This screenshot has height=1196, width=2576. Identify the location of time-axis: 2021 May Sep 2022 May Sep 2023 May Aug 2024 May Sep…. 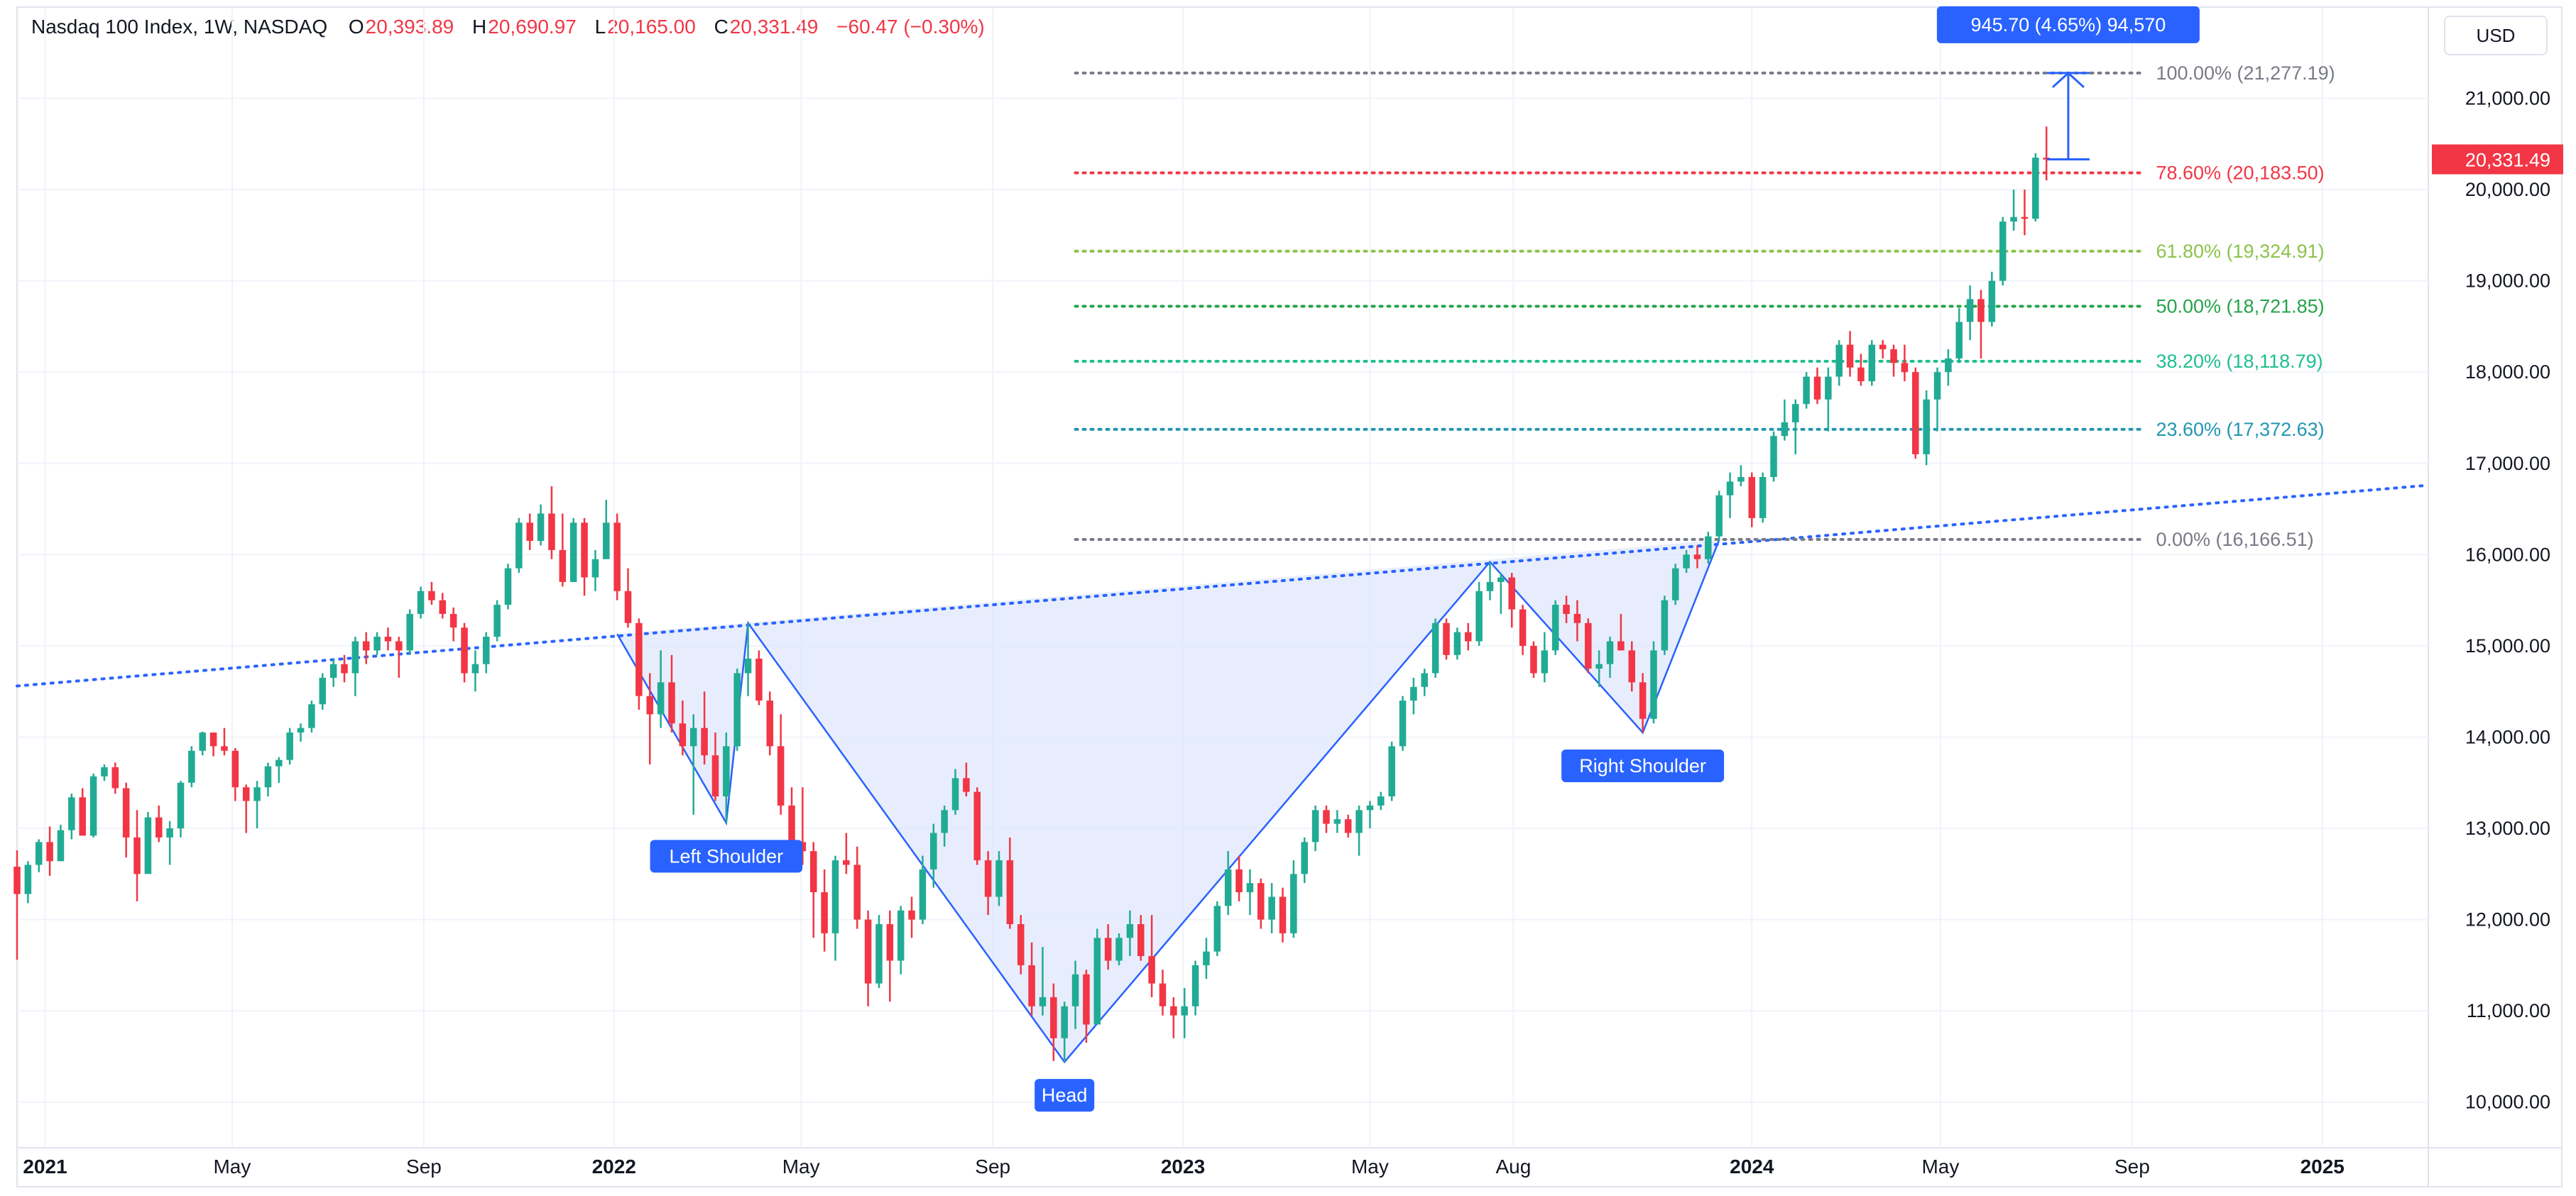
(1184, 1167).